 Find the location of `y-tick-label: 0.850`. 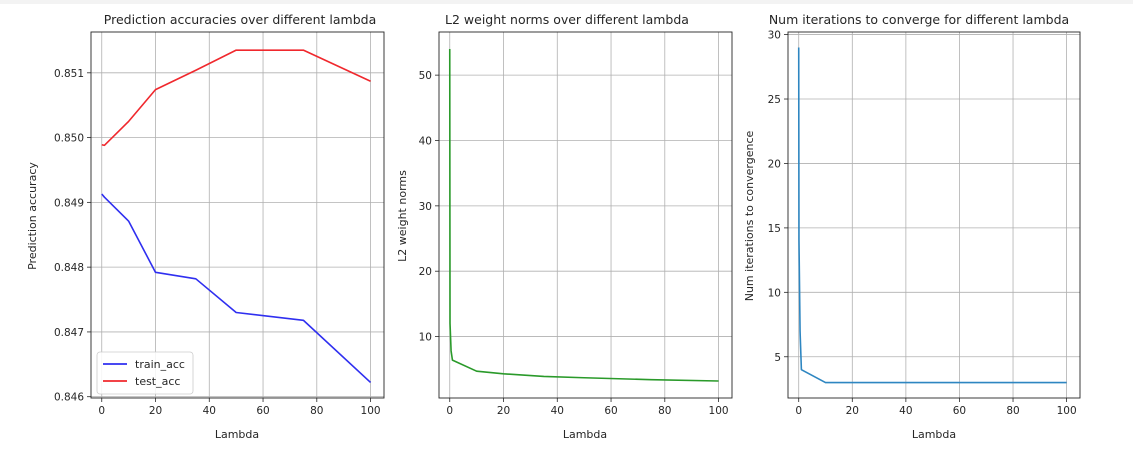

y-tick-label: 0.850 is located at coordinates (69, 139).